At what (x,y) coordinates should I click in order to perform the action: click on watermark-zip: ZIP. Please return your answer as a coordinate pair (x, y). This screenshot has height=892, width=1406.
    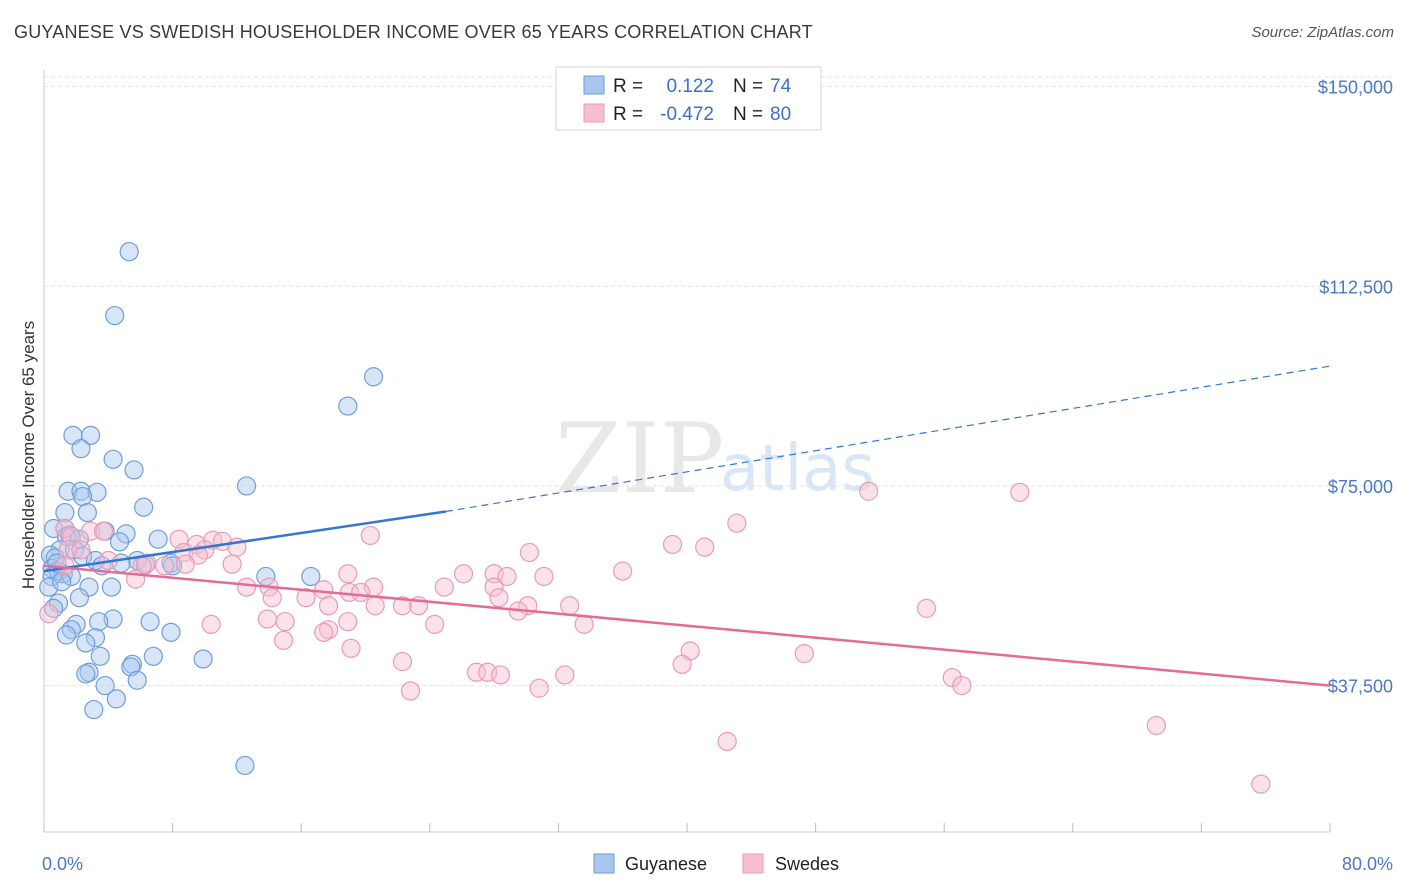
    Looking at the image, I should click on (639, 459).